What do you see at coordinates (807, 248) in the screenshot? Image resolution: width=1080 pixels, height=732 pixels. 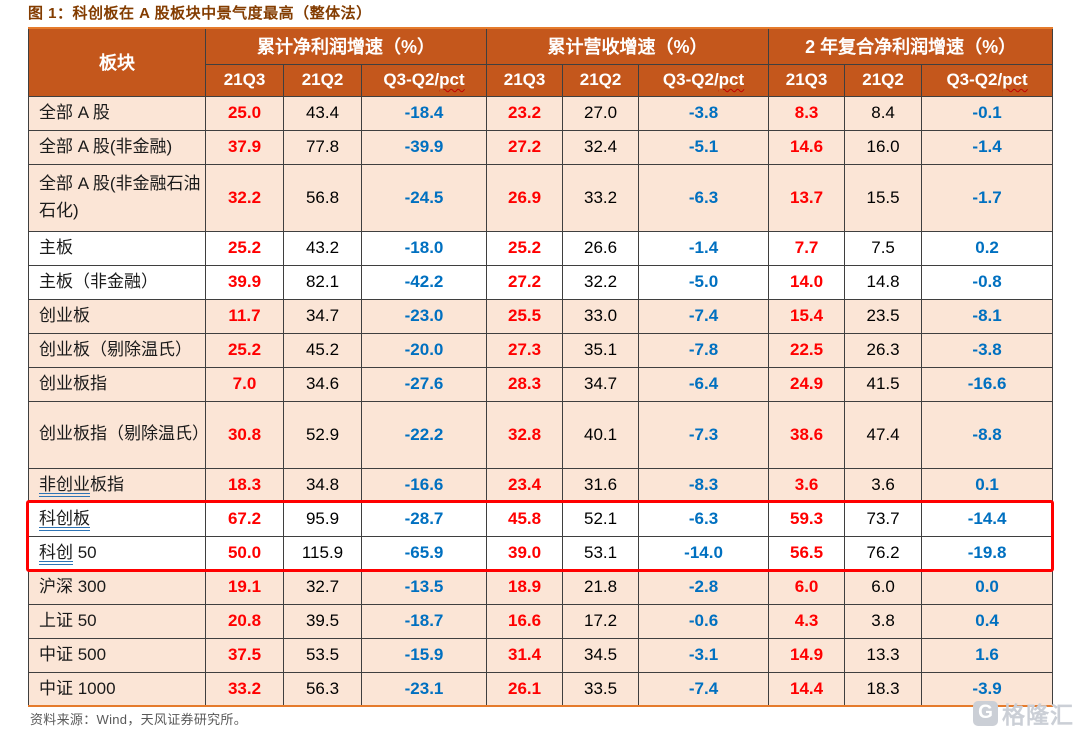 I see `value-cell: 7.7` at bounding box center [807, 248].